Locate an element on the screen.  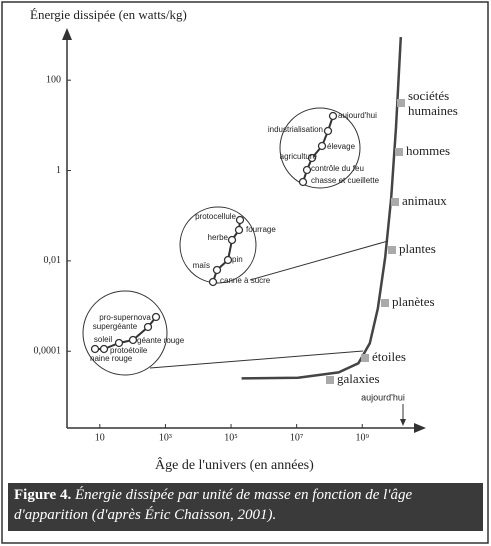
milestone-label: hommes is located at coordinates (428, 150).